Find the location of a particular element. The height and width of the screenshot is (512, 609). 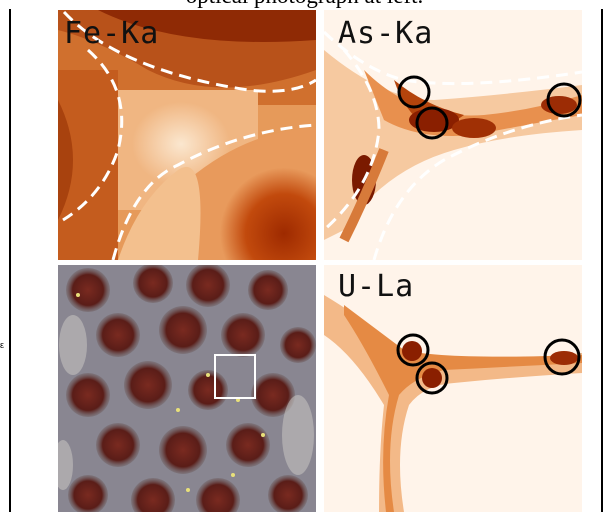

region-box is located at coordinates (235, 376).